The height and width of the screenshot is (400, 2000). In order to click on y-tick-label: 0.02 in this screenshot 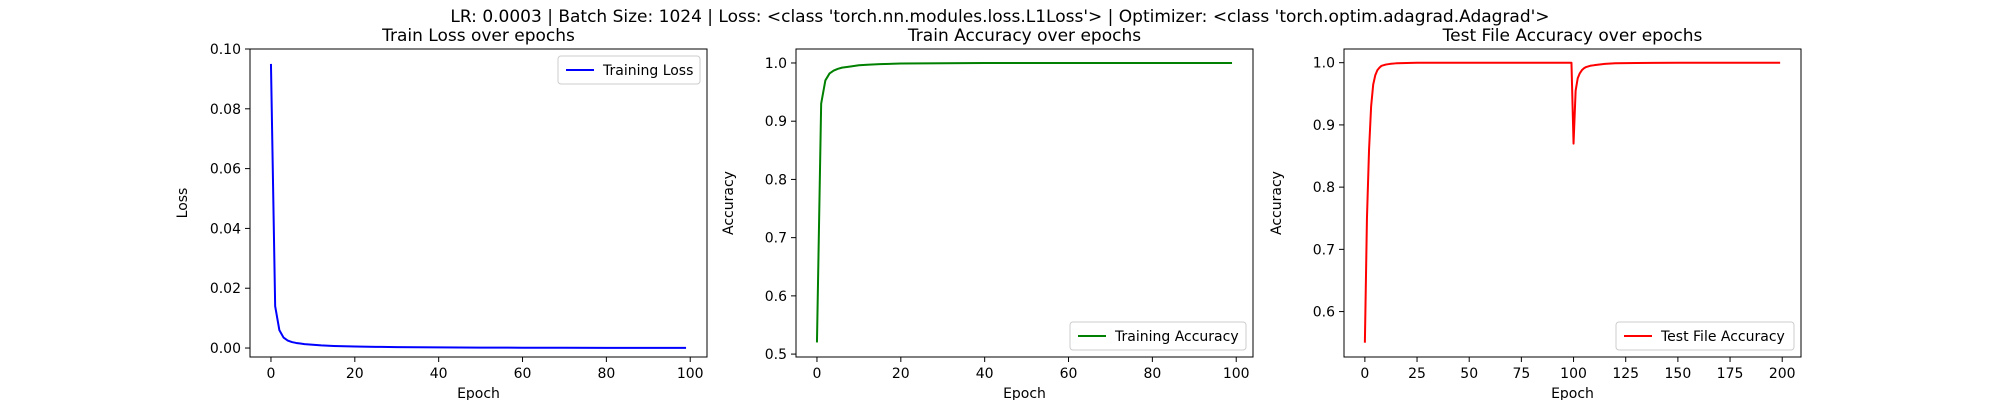, I will do `click(225, 289)`.